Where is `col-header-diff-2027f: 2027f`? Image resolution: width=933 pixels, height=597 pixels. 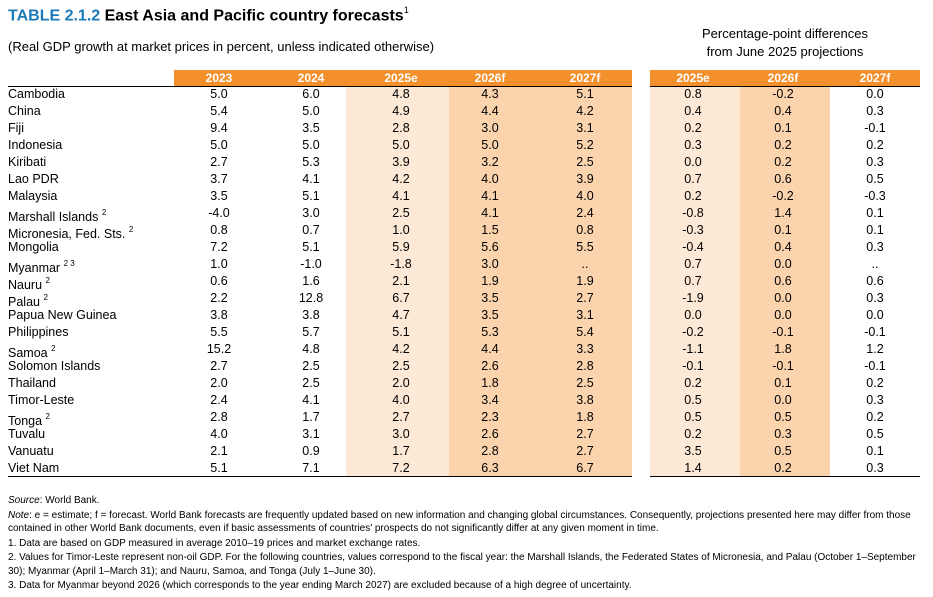
col-header-diff-2027f: 2027f is located at coordinates (875, 78).